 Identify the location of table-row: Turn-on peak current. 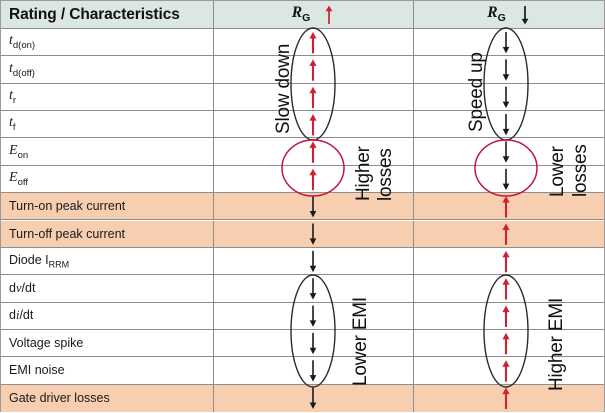
(302, 207).